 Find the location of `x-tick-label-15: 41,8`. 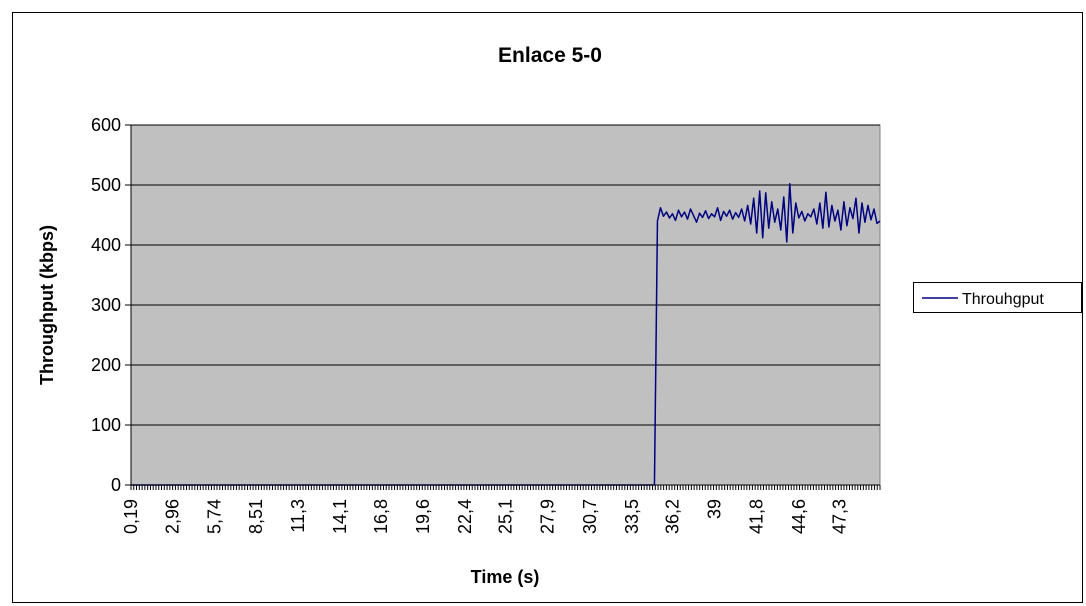

x-tick-label-15: 41,8 is located at coordinates (757, 516).